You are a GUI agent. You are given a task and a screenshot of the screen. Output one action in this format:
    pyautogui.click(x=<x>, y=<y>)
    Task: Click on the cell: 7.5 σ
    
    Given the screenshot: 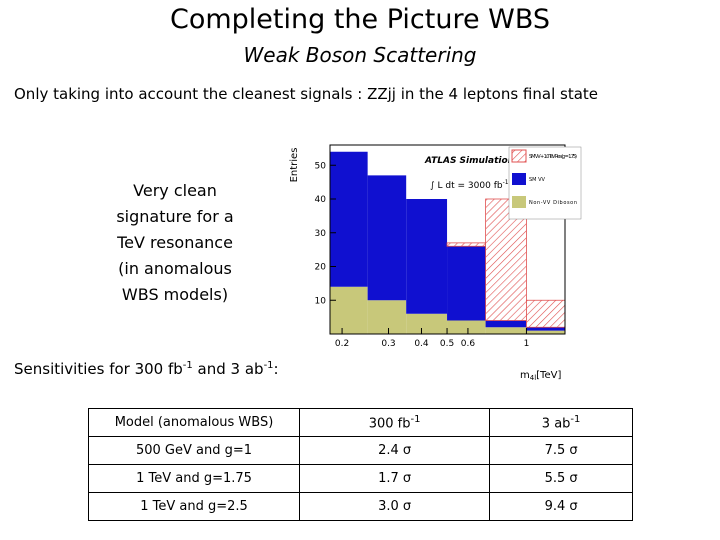 What is the action you would take?
    pyautogui.click(x=561, y=450)
    